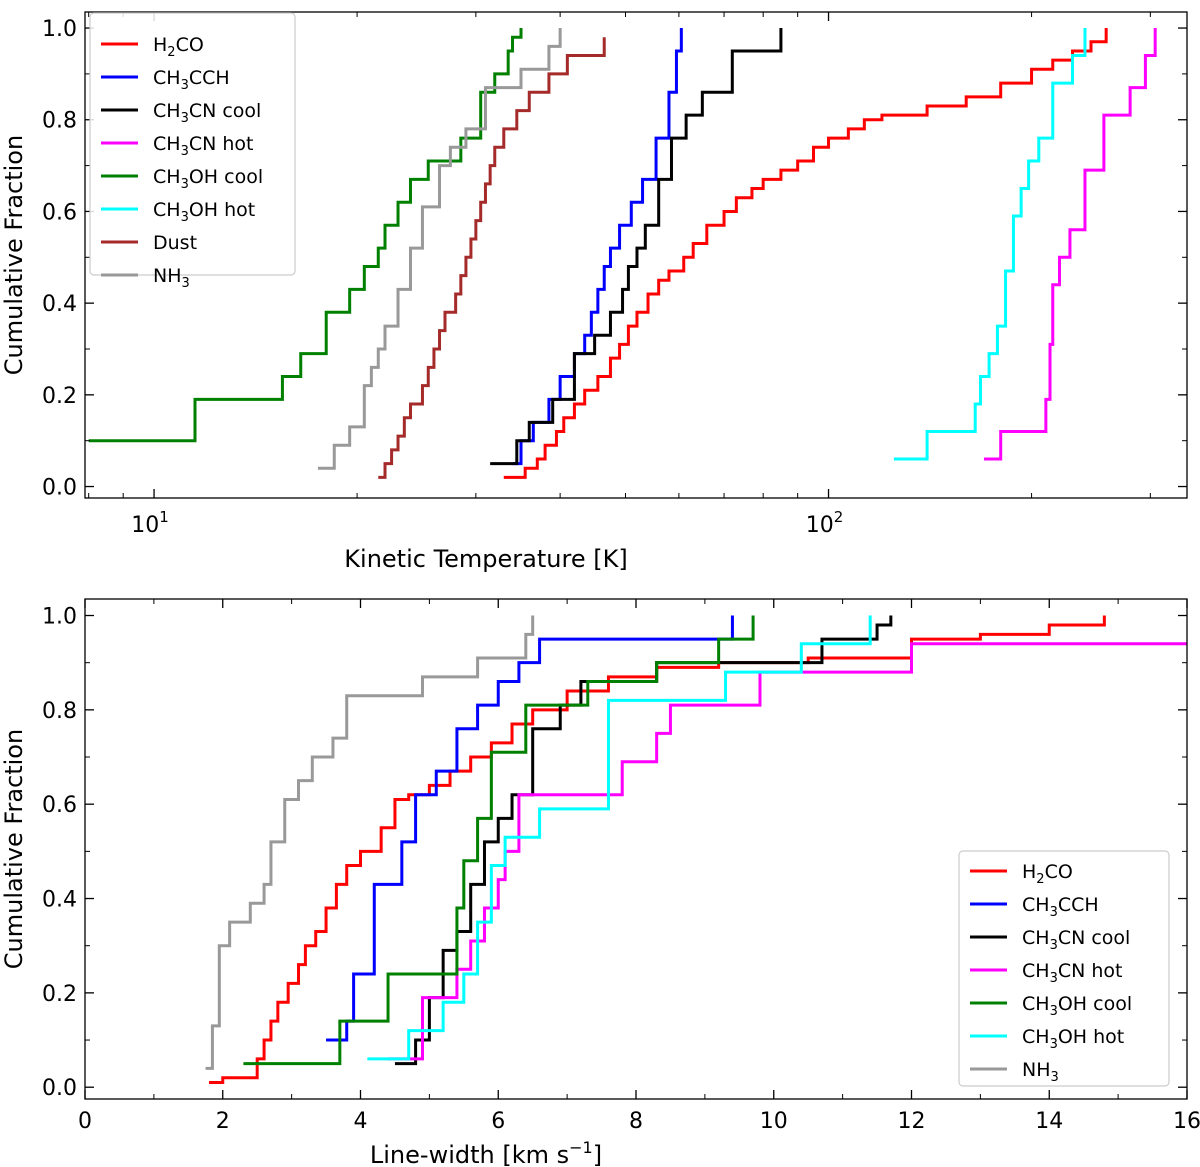  I want to click on bottom-series-ch3cch, so click(530, 828).